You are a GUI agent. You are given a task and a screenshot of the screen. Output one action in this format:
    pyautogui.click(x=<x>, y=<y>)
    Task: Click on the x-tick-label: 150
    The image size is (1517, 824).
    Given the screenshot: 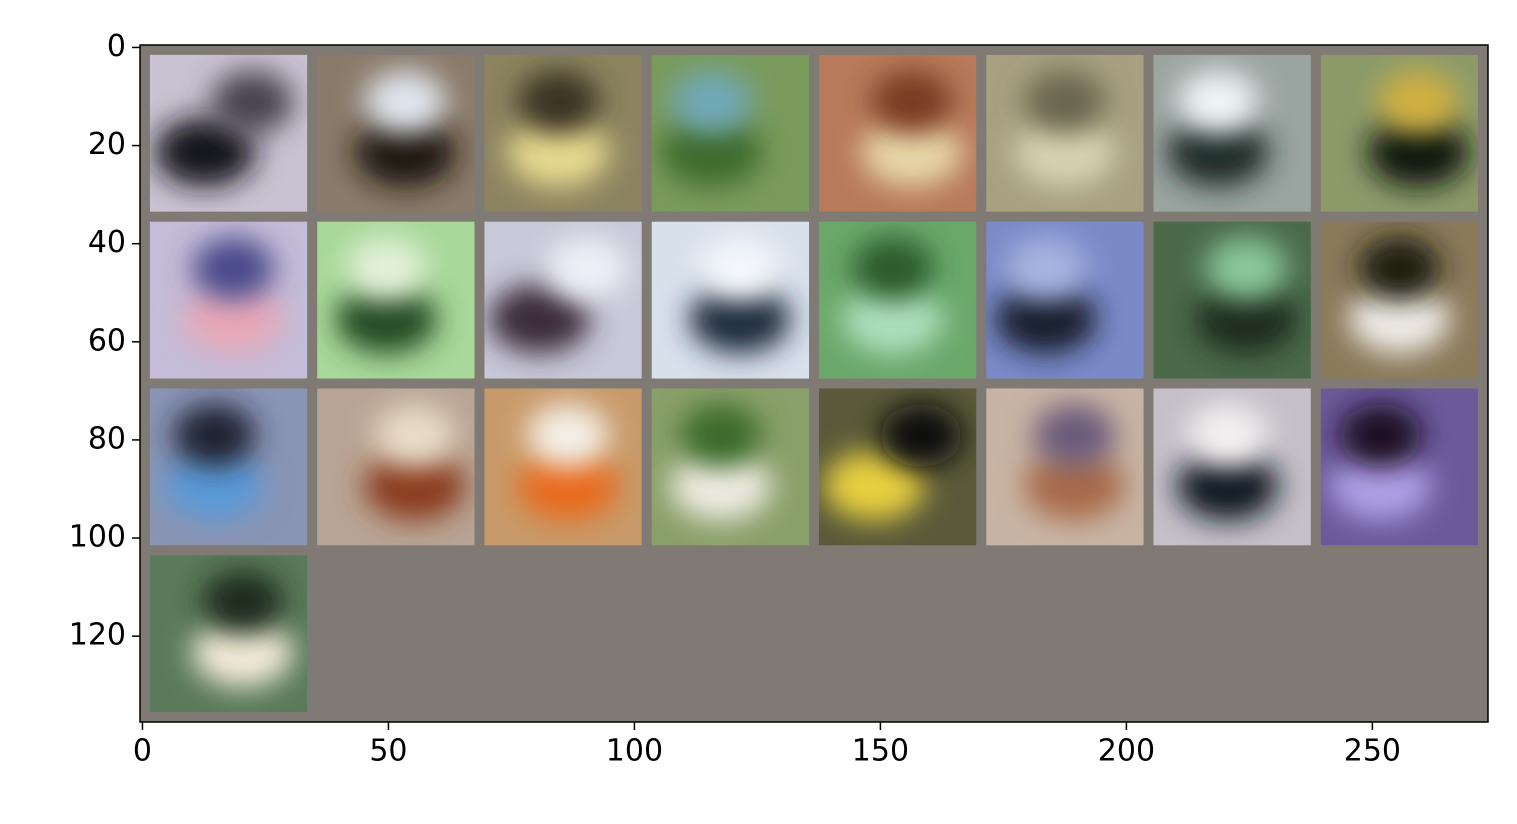 What is the action you would take?
    pyautogui.click(x=880, y=751)
    